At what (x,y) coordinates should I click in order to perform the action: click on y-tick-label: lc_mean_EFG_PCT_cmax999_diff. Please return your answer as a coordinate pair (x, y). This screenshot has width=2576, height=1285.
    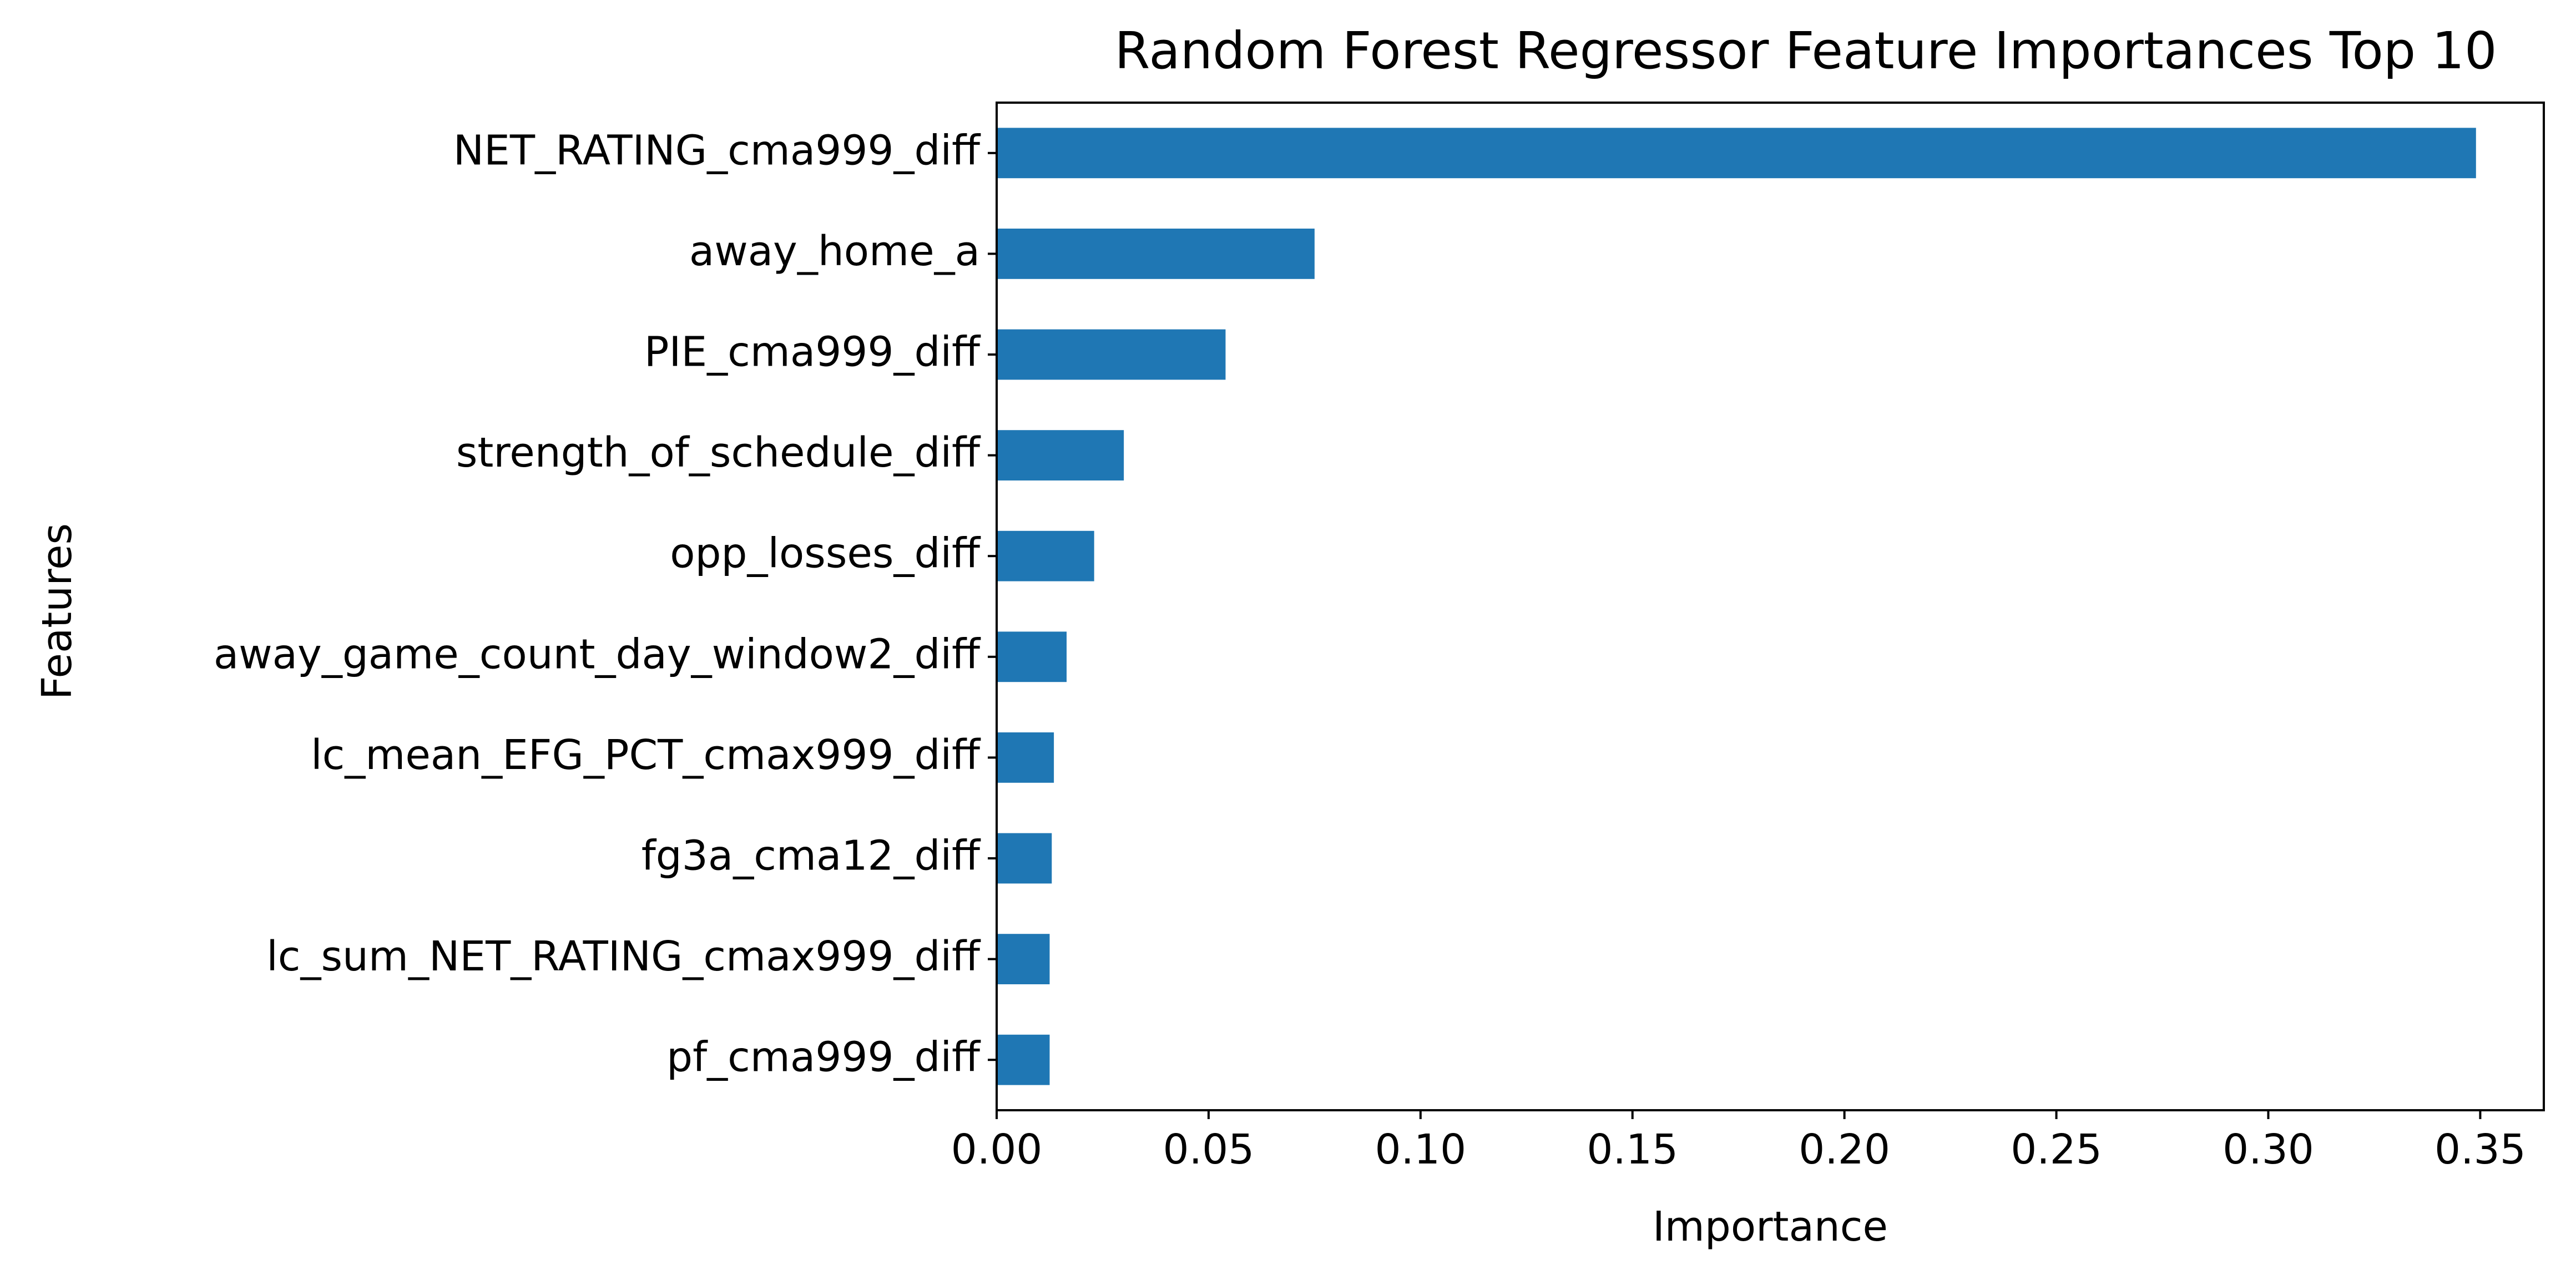
    Looking at the image, I should click on (646, 755).